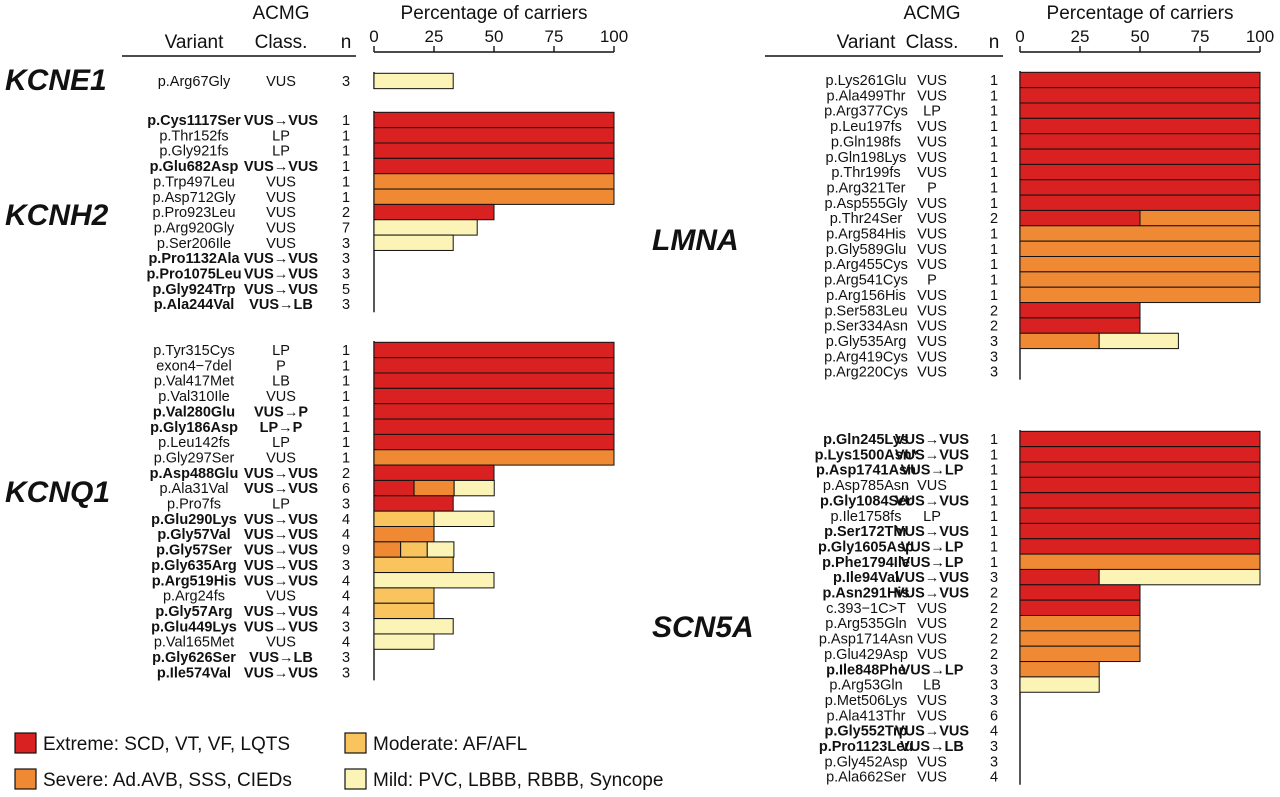  What do you see at coordinates (193, 275) in the screenshot?
I see `variant-label: p.Pro1075Leu` at bounding box center [193, 275].